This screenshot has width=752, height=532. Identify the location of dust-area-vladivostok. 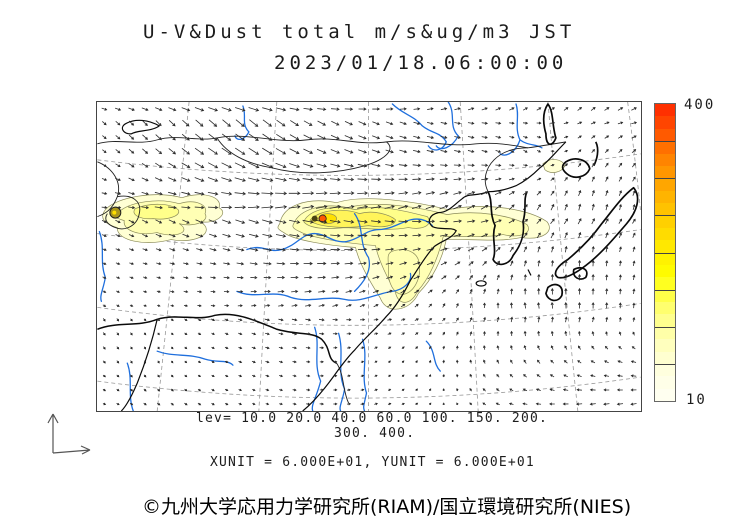
(554, 166).